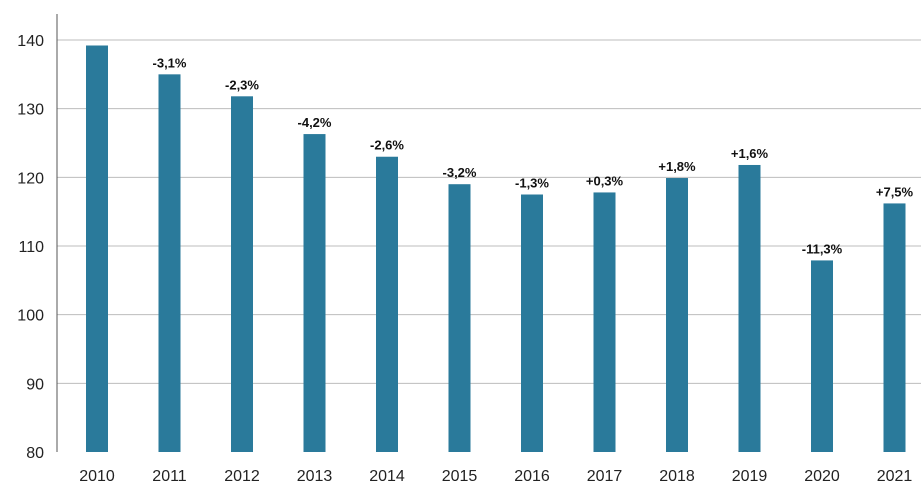 Image resolution: width=921 pixels, height=487 pixels. What do you see at coordinates (242, 476) in the screenshot?
I see `x-tick-label: 2012` at bounding box center [242, 476].